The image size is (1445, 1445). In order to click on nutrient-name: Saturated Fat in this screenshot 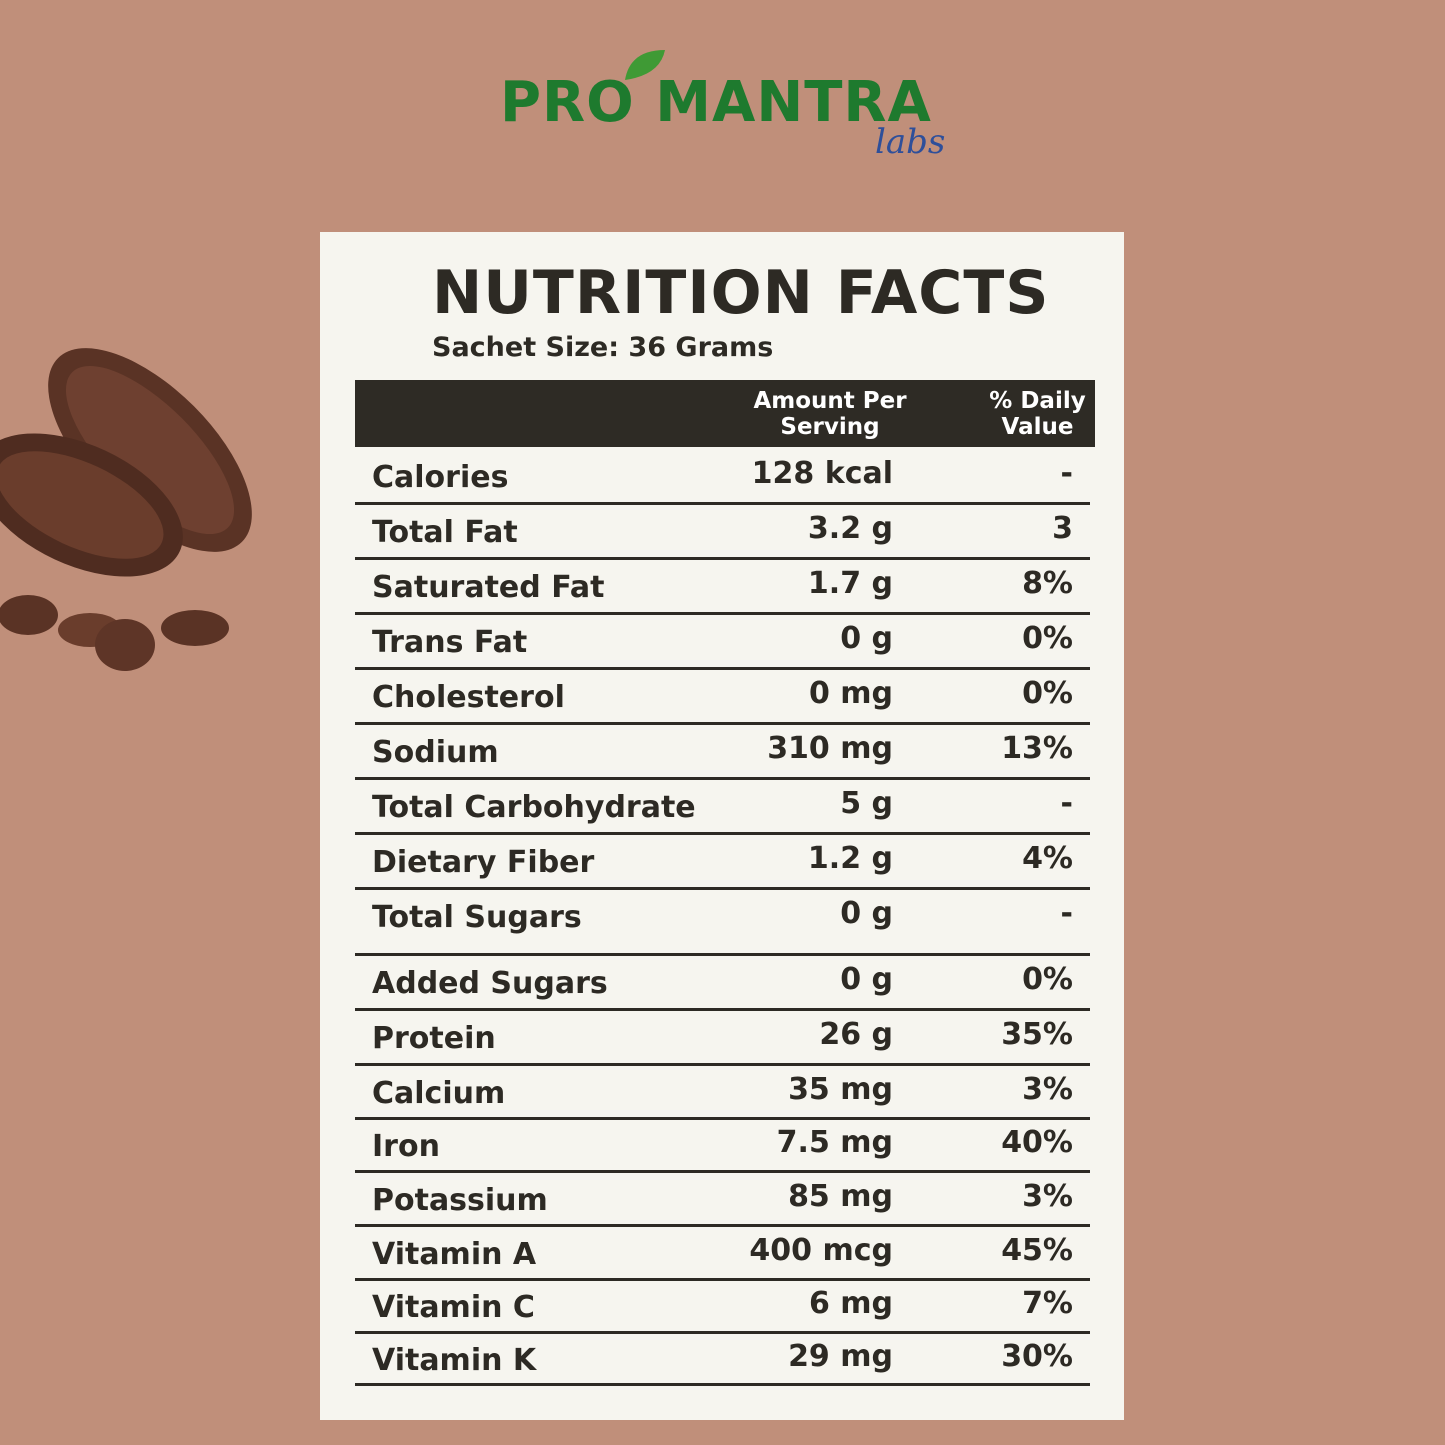, I will do `click(488, 587)`.